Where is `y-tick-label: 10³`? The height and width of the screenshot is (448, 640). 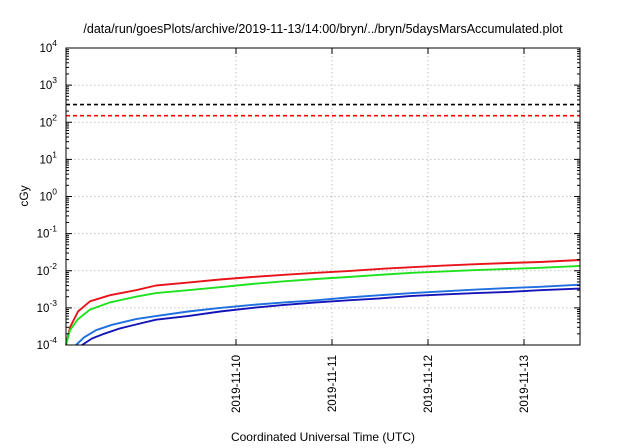 y-tick-label: 10³ is located at coordinates (48, 83).